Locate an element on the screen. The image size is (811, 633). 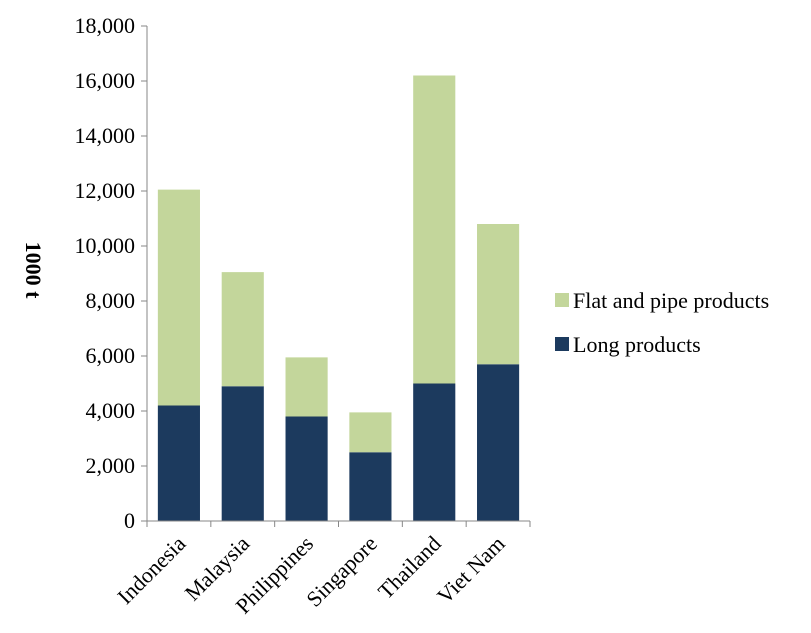
y-tick-label: 0 is located at coordinates (129, 520).